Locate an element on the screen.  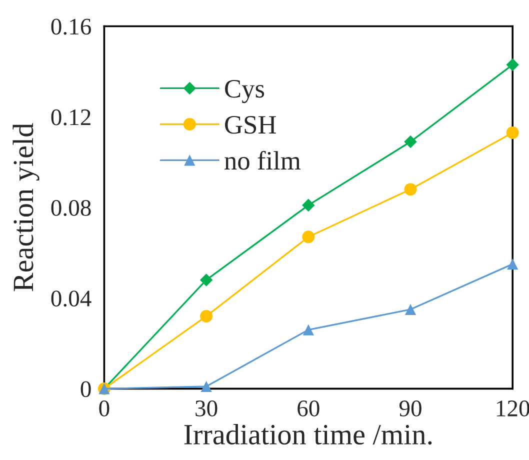
legend-label: GSH is located at coordinates (250, 125).